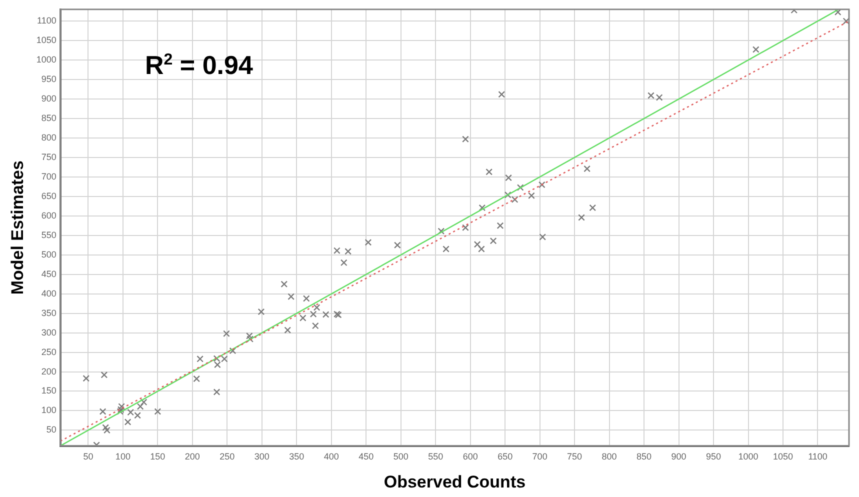 This screenshot has width=859, height=497. Describe the element at coordinates (400, 457) in the screenshot. I see `x-tick-label: 500` at that location.